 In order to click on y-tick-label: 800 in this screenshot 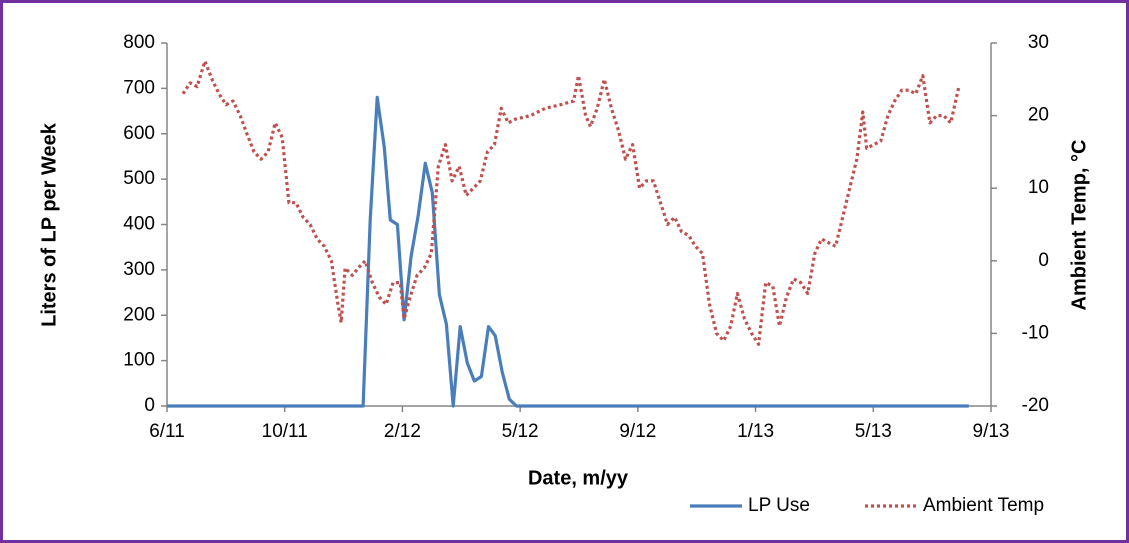, I will do `click(139, 42)`.